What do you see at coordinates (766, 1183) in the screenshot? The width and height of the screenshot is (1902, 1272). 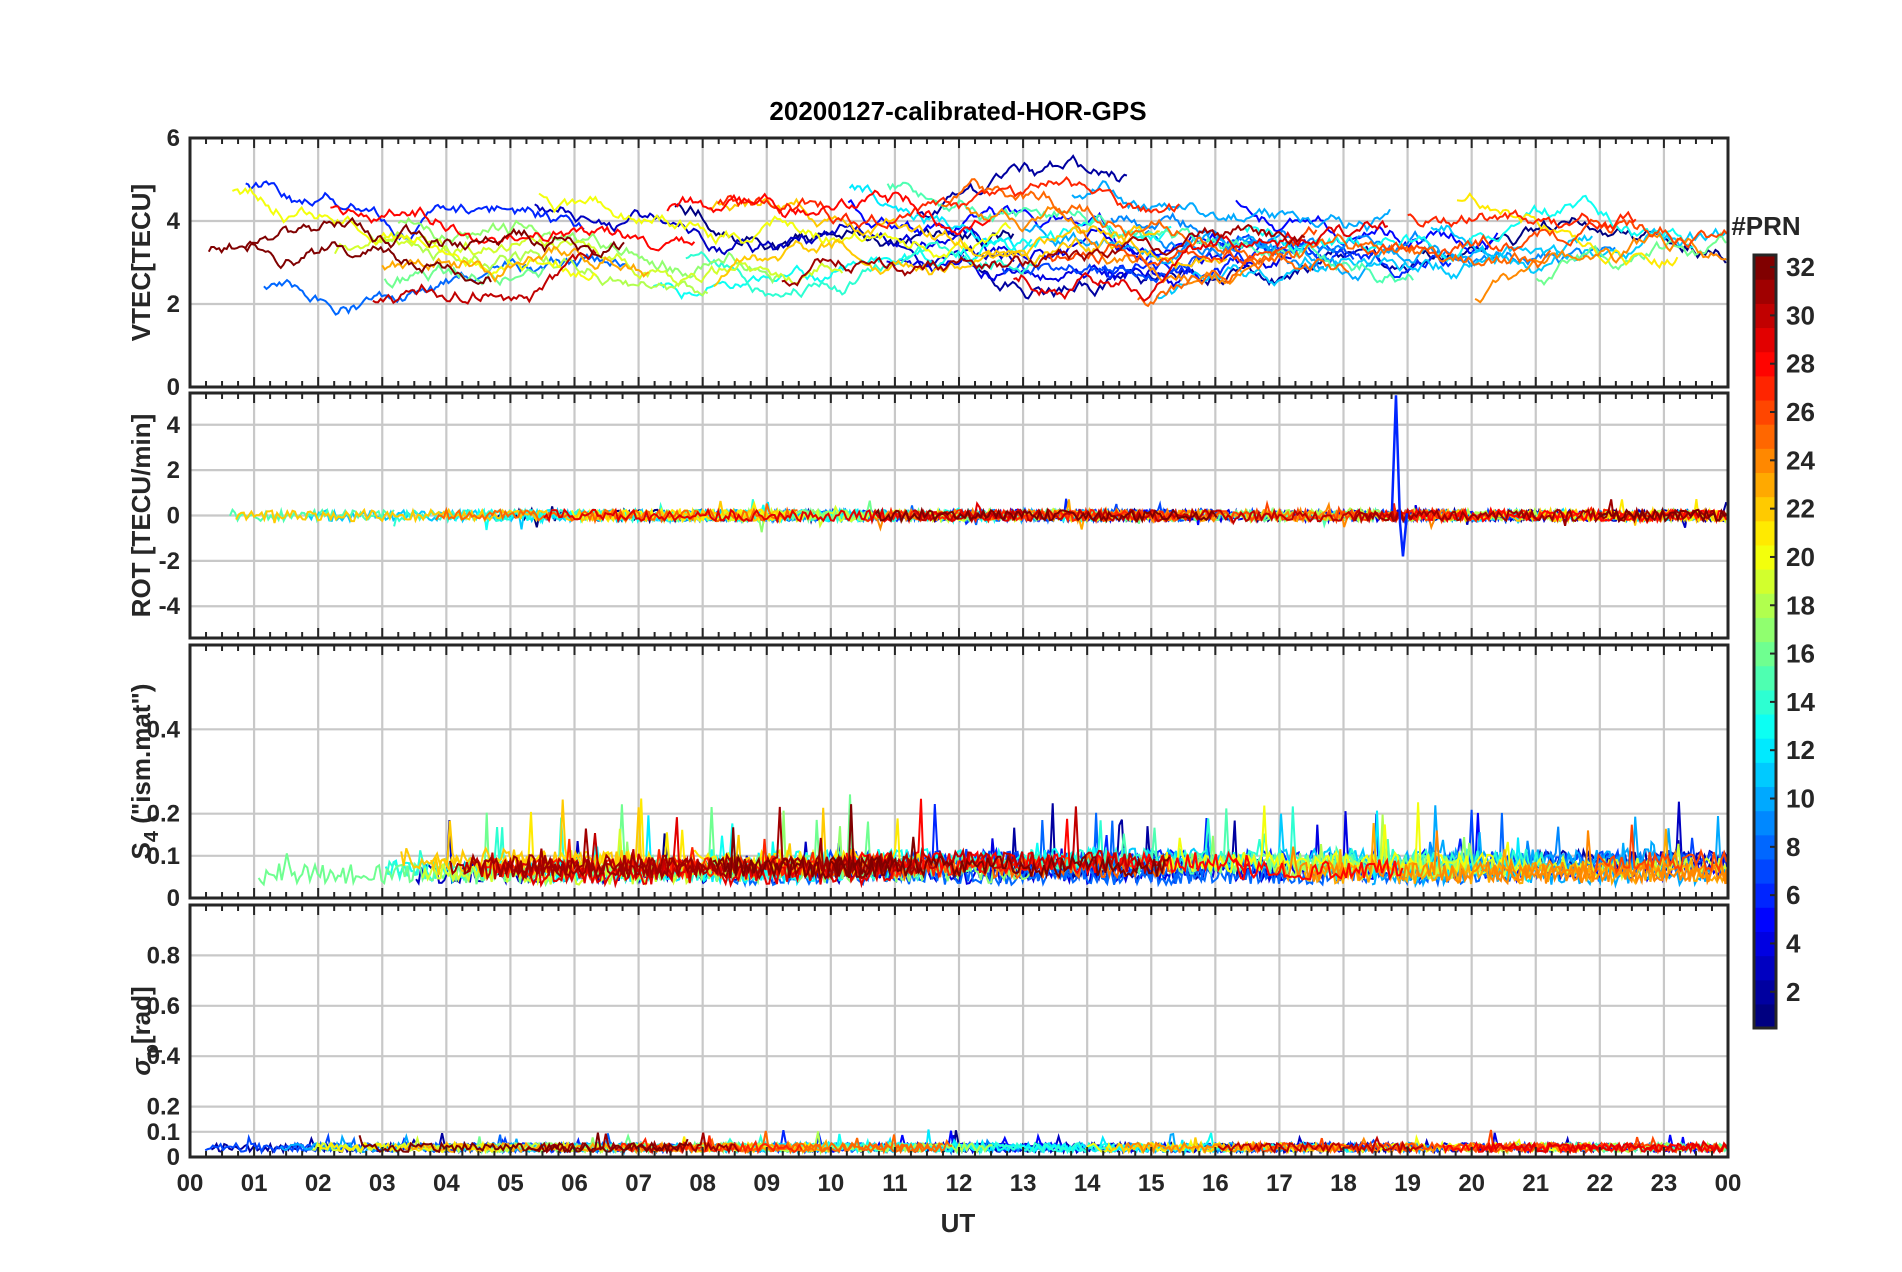 I see `x-tick-label: 09` at bounding box center [766, 1183].